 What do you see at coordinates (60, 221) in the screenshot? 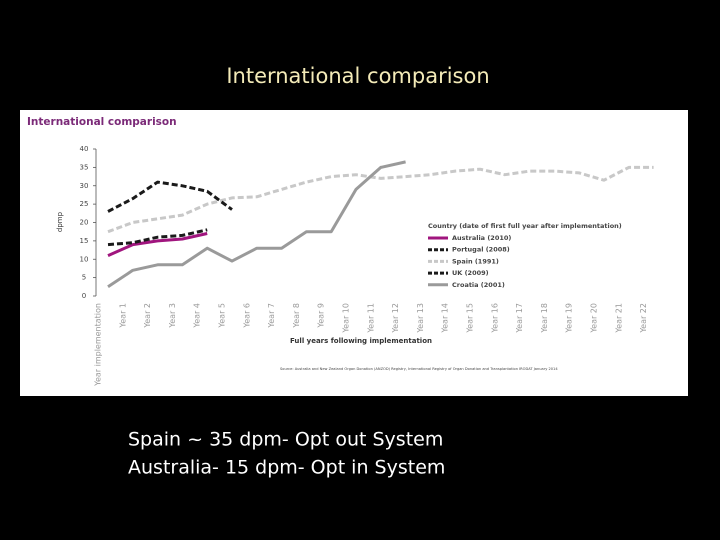
I see `y-axis-label: dpmp` at bounding box center [60, 221].